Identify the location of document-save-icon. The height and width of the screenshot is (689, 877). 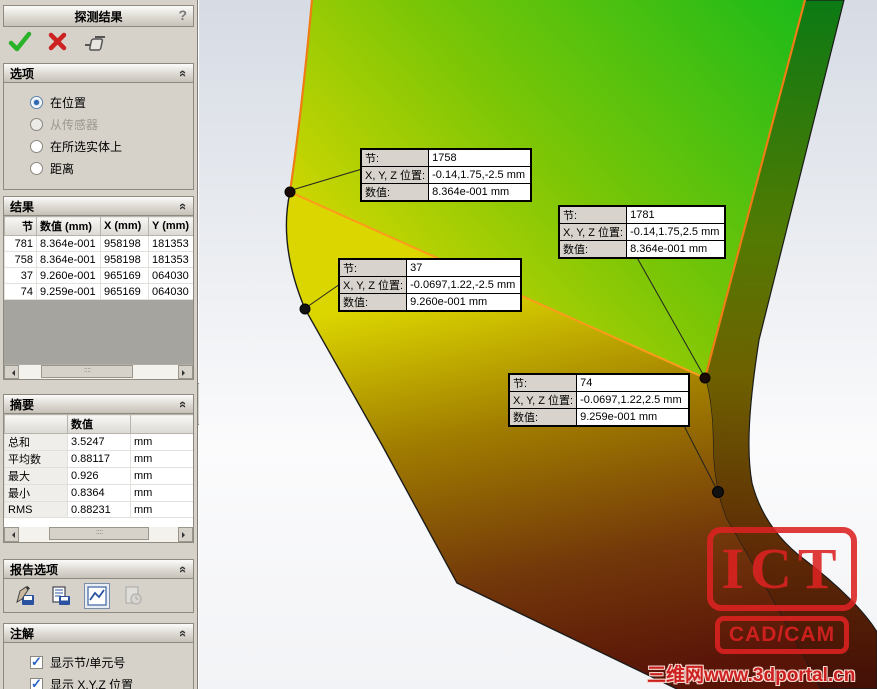
(61, 595).